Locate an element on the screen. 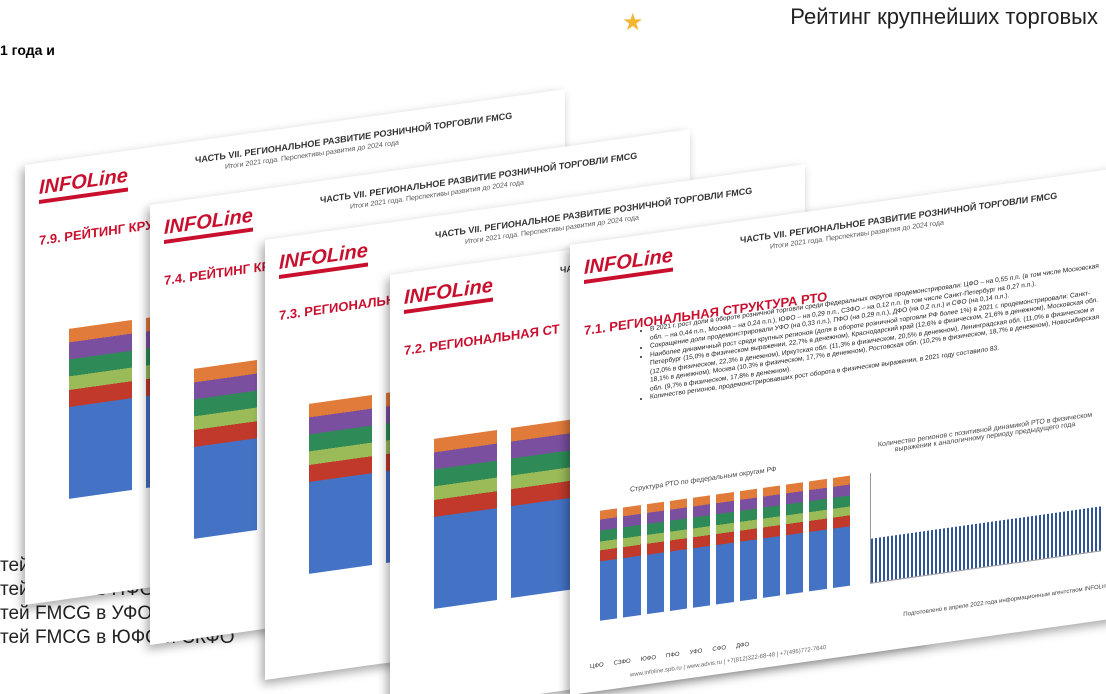  banner: Рейтинг крупнейших торговых is located at coordinates (944, 16).